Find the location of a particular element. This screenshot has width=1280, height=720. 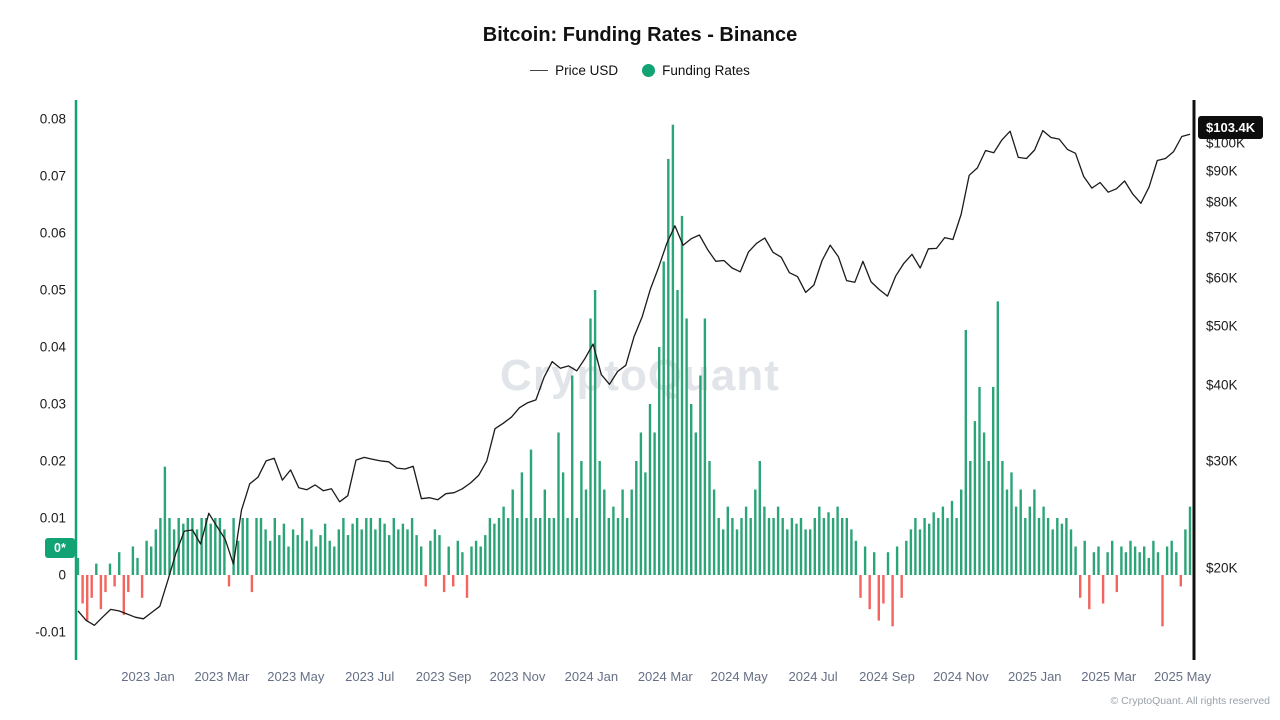

svg-text: 0.01 is located at coordinates (53, 518).